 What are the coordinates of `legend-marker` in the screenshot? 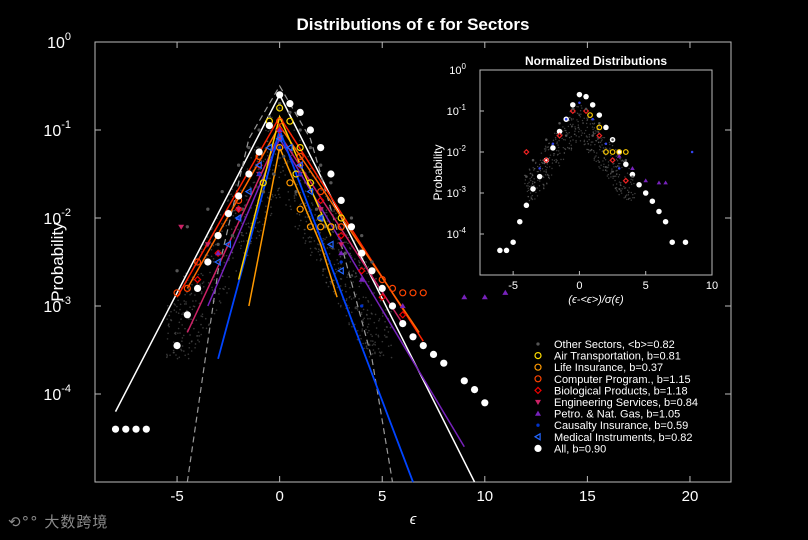 It's located at (538, 390).